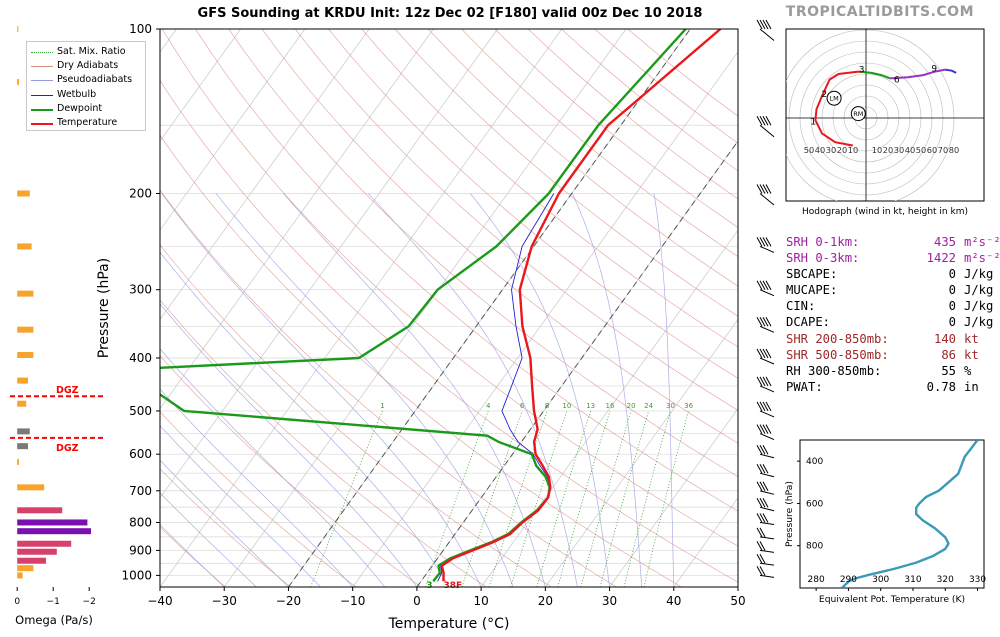 Image resolution: width=1000 pixels, height=637 pixels. I want to click on parameter-row: MUCAPE: 0 J/kg, so click(893, 290).